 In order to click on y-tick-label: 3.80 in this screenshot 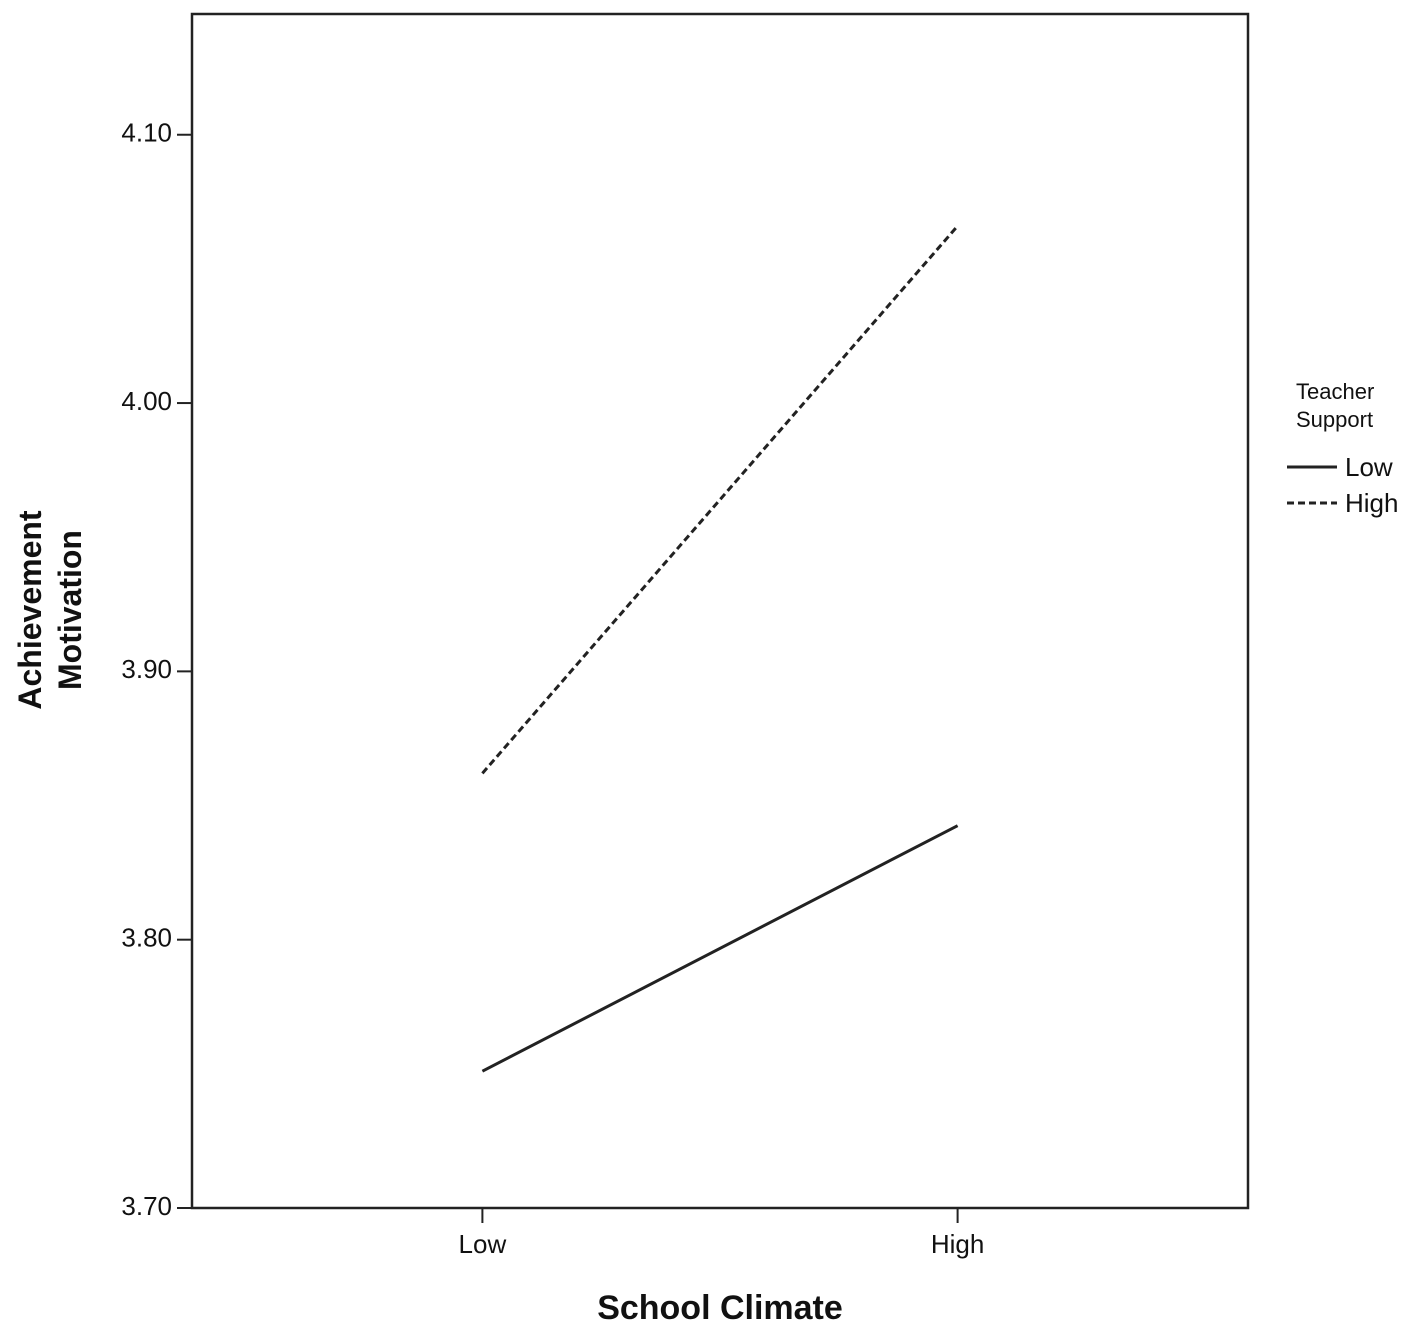, I will do `click(146, 938)`.